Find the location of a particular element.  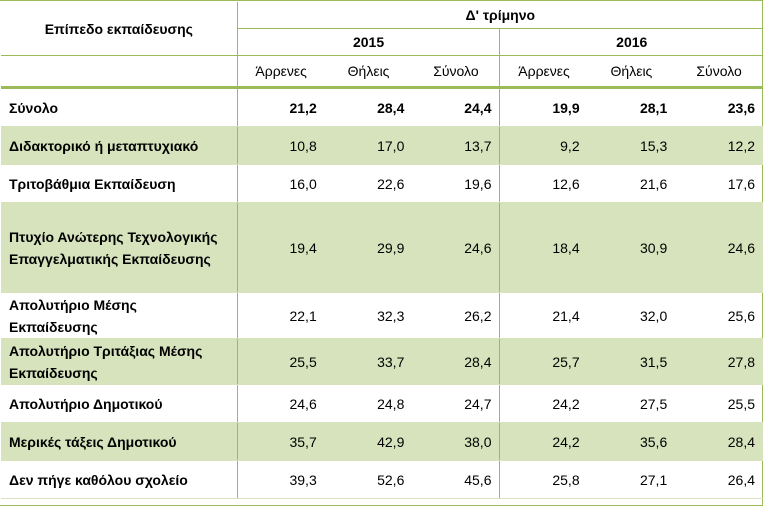

subheader-male-2016: Άρρενες is located at coordinates (543, 72).